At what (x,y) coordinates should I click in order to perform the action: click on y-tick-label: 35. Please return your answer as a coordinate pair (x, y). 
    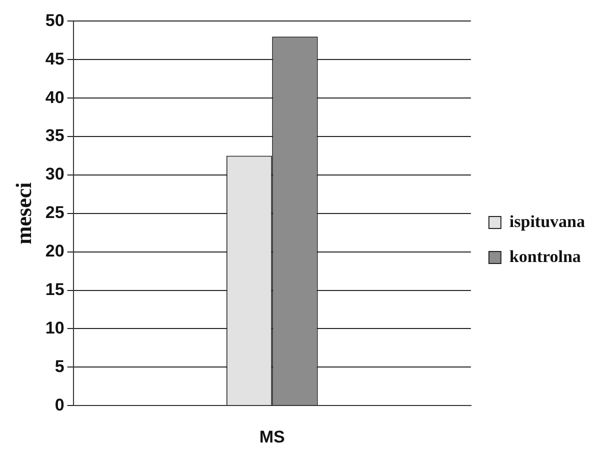
    Looking at the image, I should click on (54, 136).